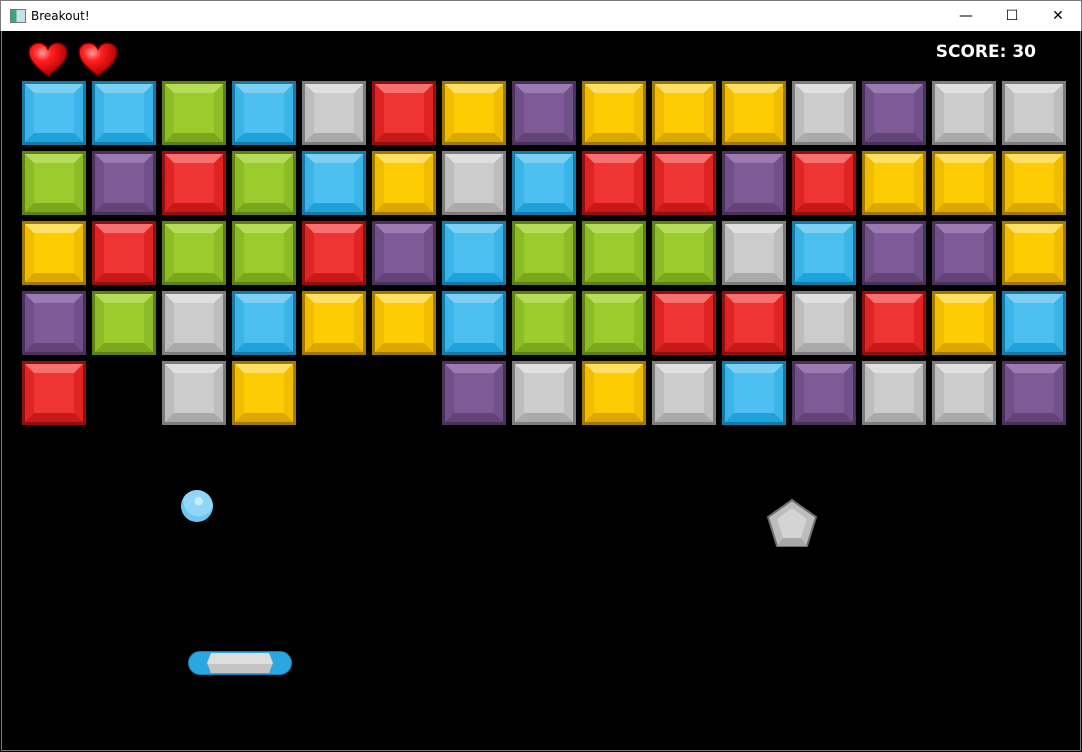 Image resolution: width=1082 pixels, height=752 pixels. Describe the element at coordinates (60, 16) in the screenshot. I see `window-title: Breakout!` at that location.